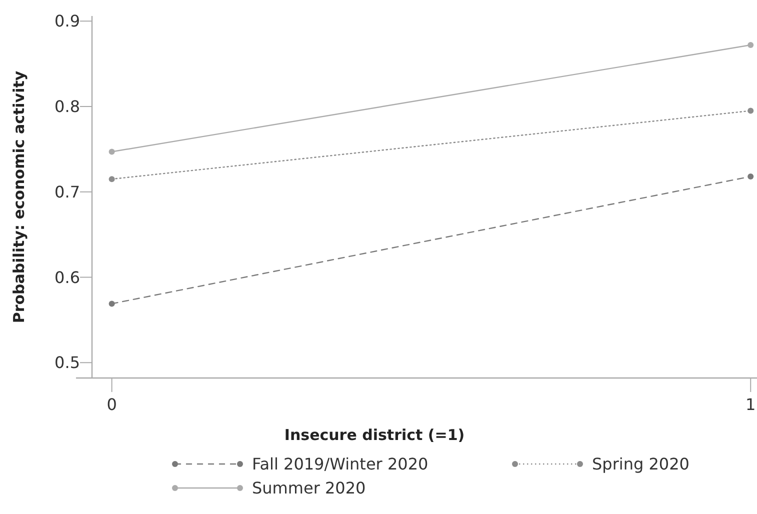 The image size is (757, 514). I want to click on x-tick-label: 1, so click(751, 404).